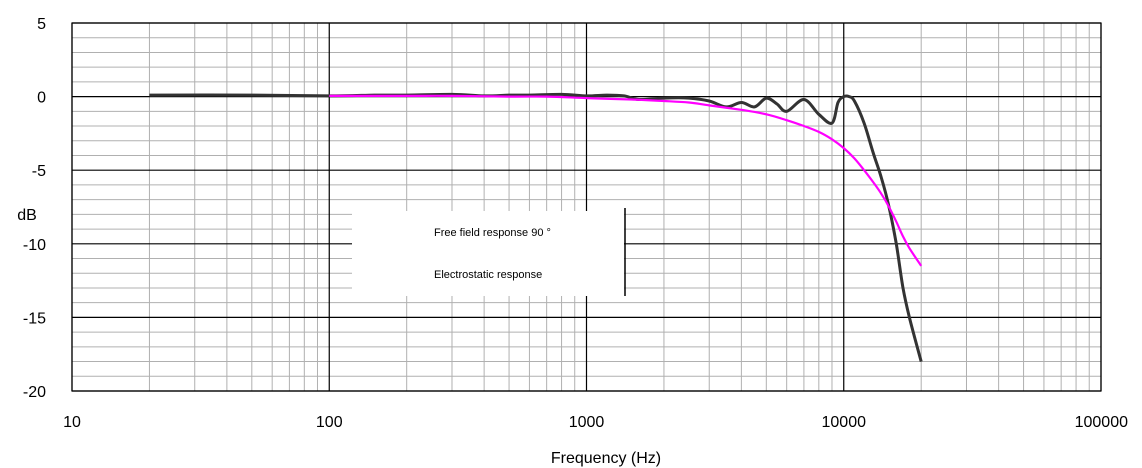  I want to click on legend-item-electrostatic: Electrostatic response, so click(488, 275).